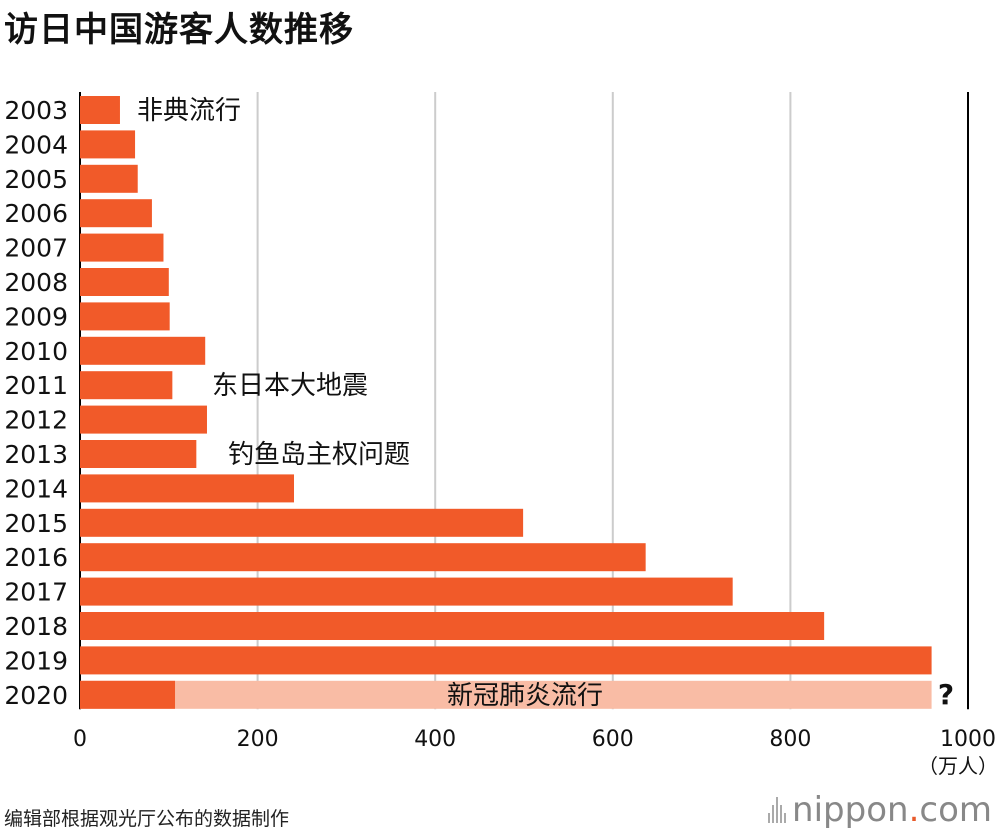  I want to click on annotation-2013-2: 钓鱼岛主权问题, so click(319, 455).